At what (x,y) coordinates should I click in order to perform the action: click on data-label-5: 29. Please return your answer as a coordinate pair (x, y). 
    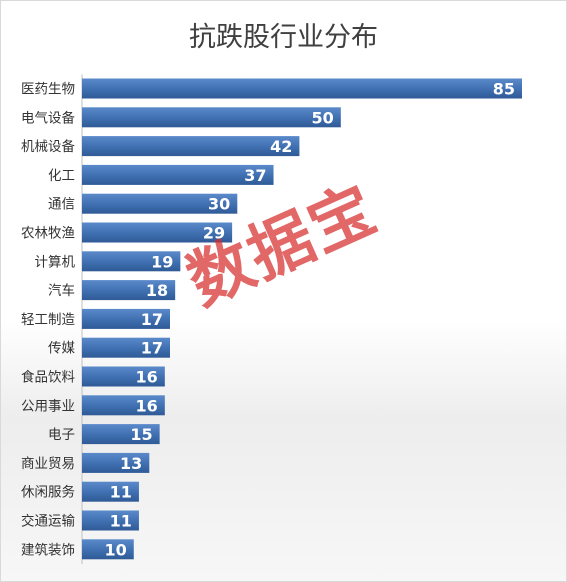
    Looking at the image, I should click on (214, 233).